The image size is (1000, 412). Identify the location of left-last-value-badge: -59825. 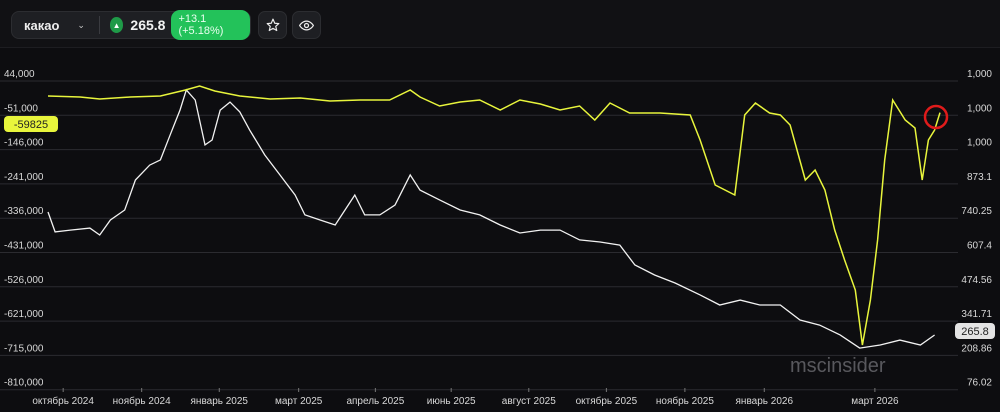
(31, 124).